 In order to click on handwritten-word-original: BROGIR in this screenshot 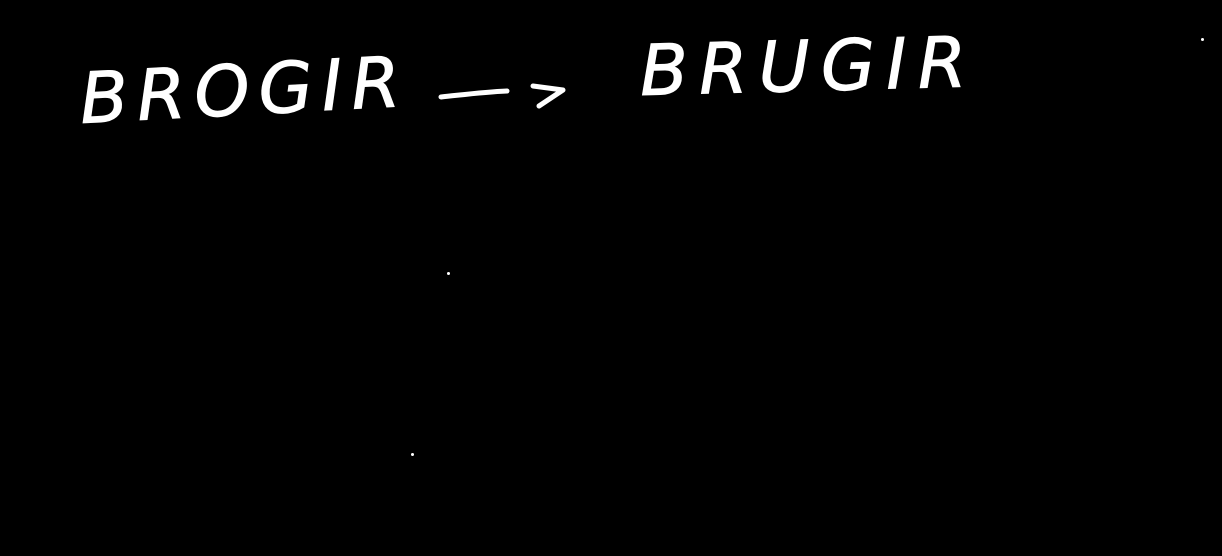, I will do `click(244, 90)`.